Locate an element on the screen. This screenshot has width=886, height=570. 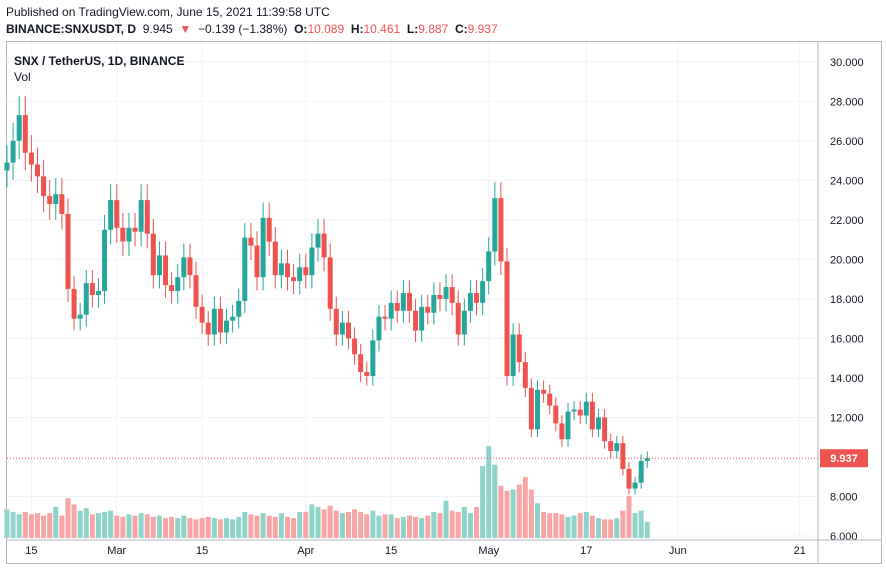
price-axis-label: 20.000 is located at coordinates (847, 260).